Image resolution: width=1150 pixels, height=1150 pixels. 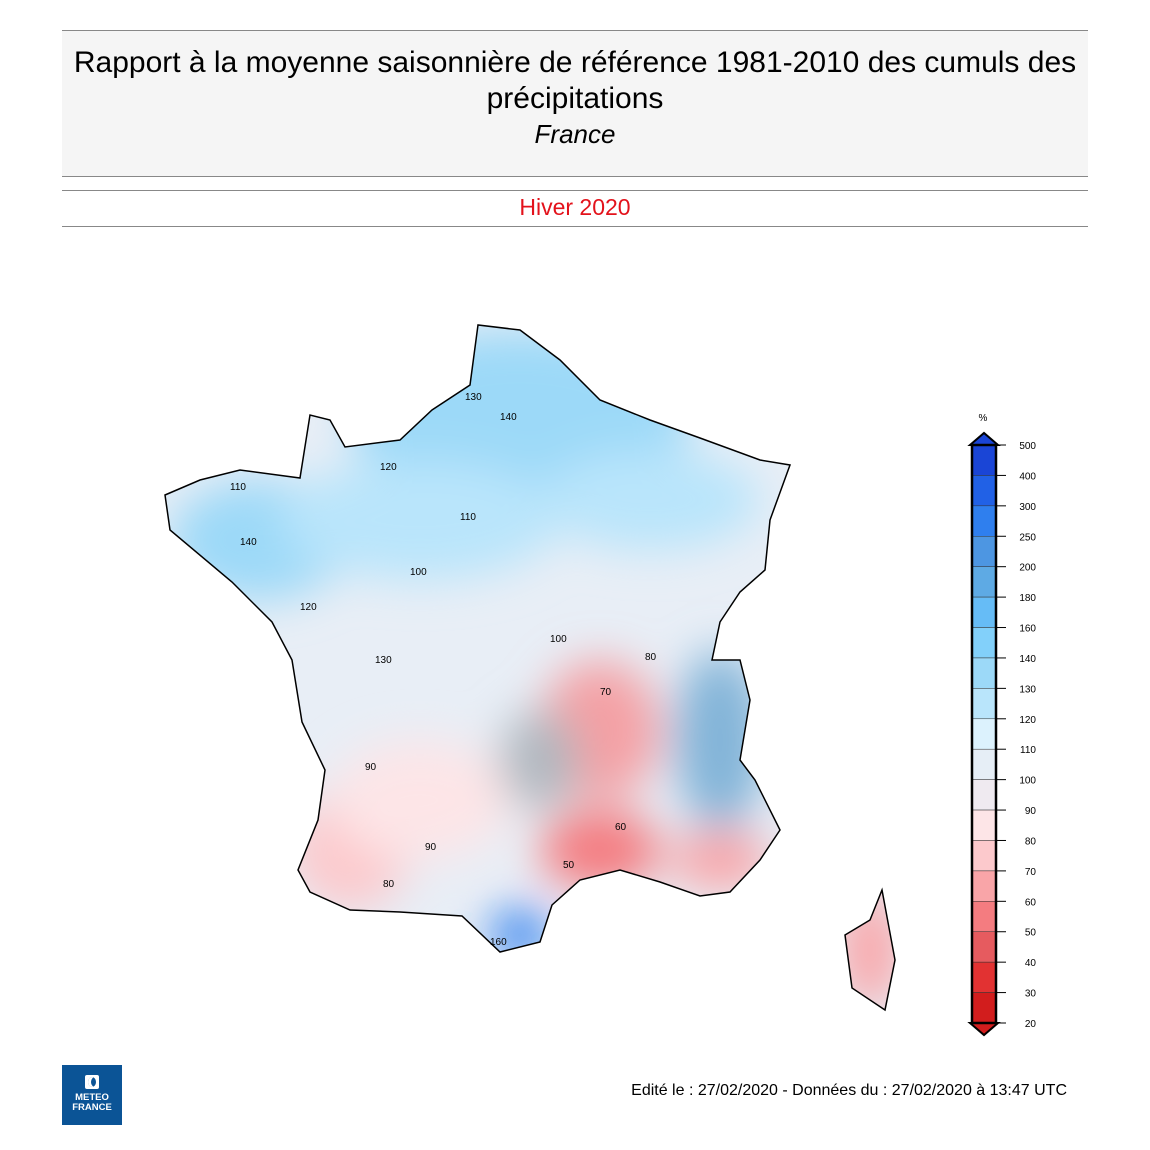 I want to click on contour-label: 50, so click(x=569, y=865).